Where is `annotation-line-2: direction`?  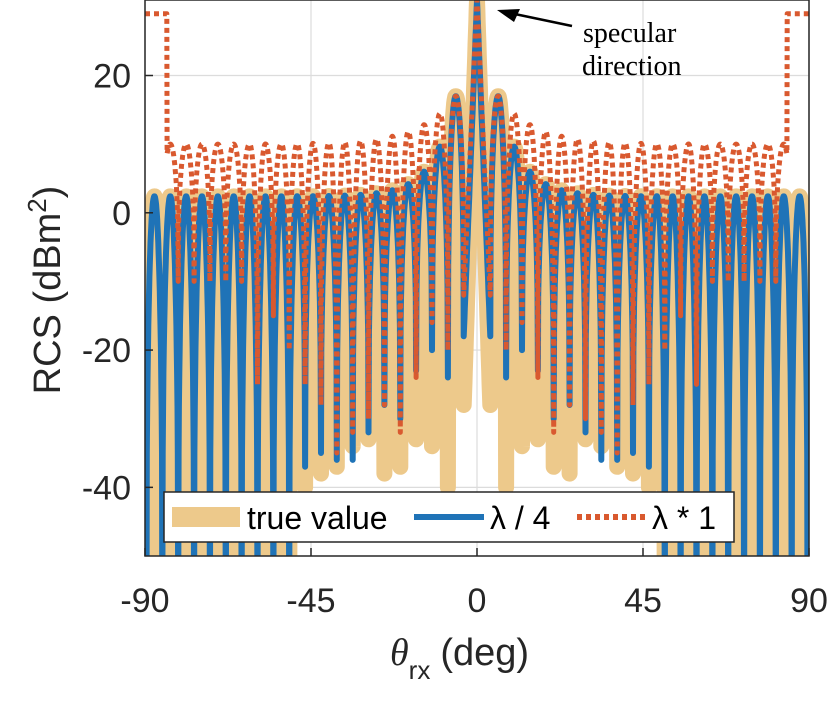
annotation-line-2: direction is located at coordinates (632, 66).